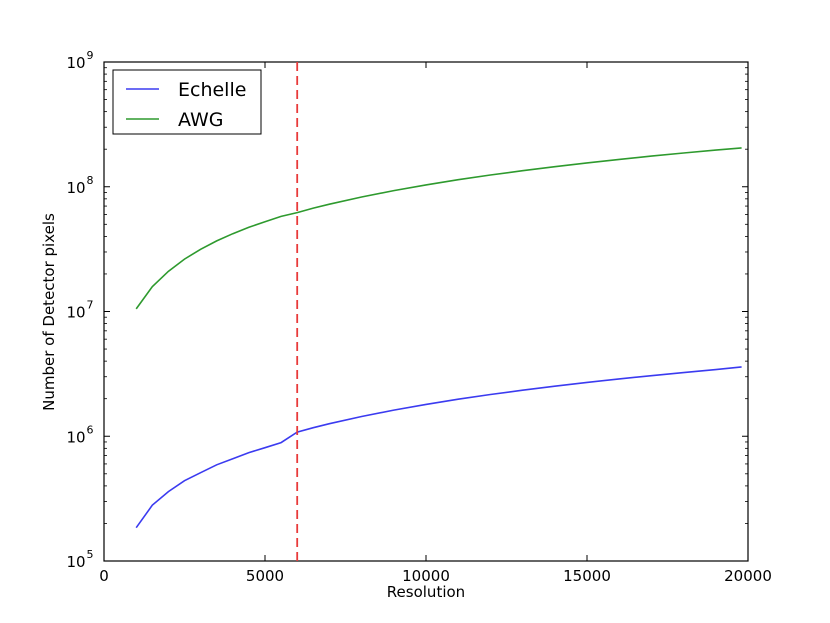  What do you see at coordinates (265, 576) in the screenshot?
I see `x-tick-label: 5000` at bounding box center [265, 576].